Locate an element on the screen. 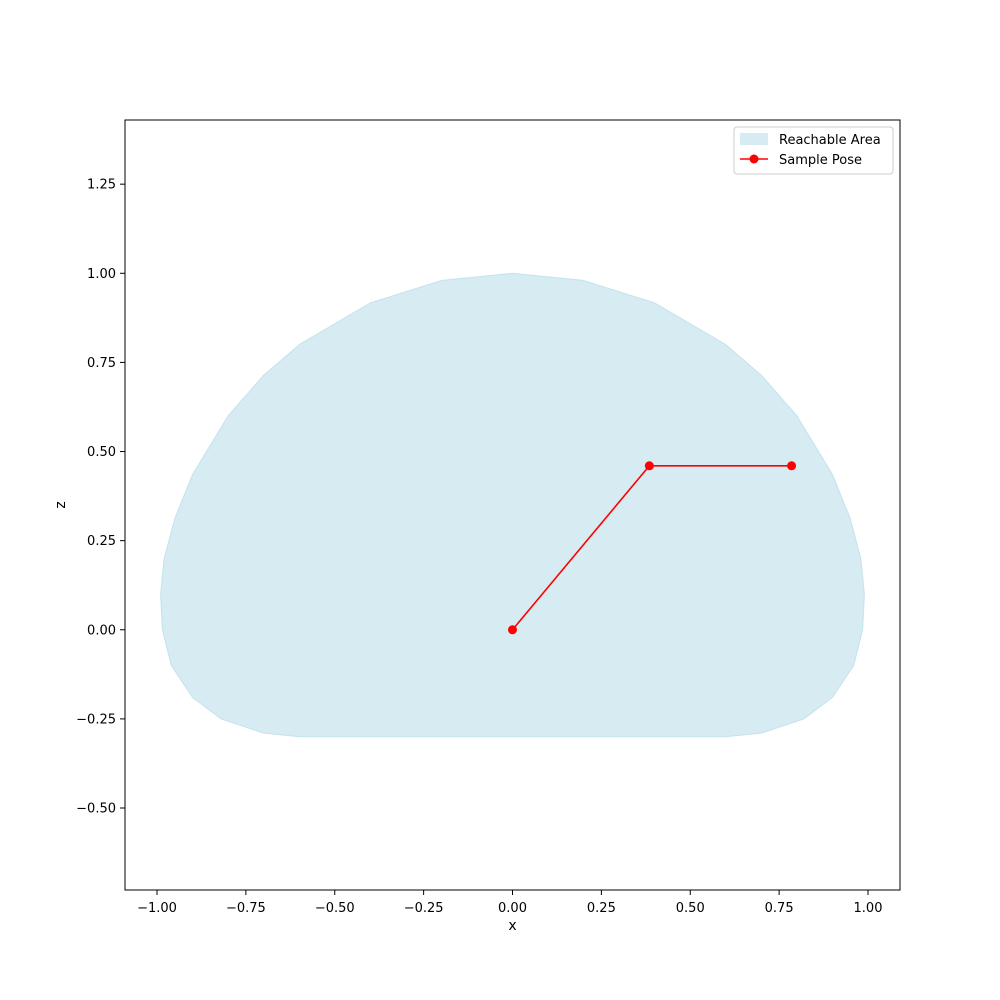  legend-label-sample-pose: Sample Pose is located at coordinates (820, 160).